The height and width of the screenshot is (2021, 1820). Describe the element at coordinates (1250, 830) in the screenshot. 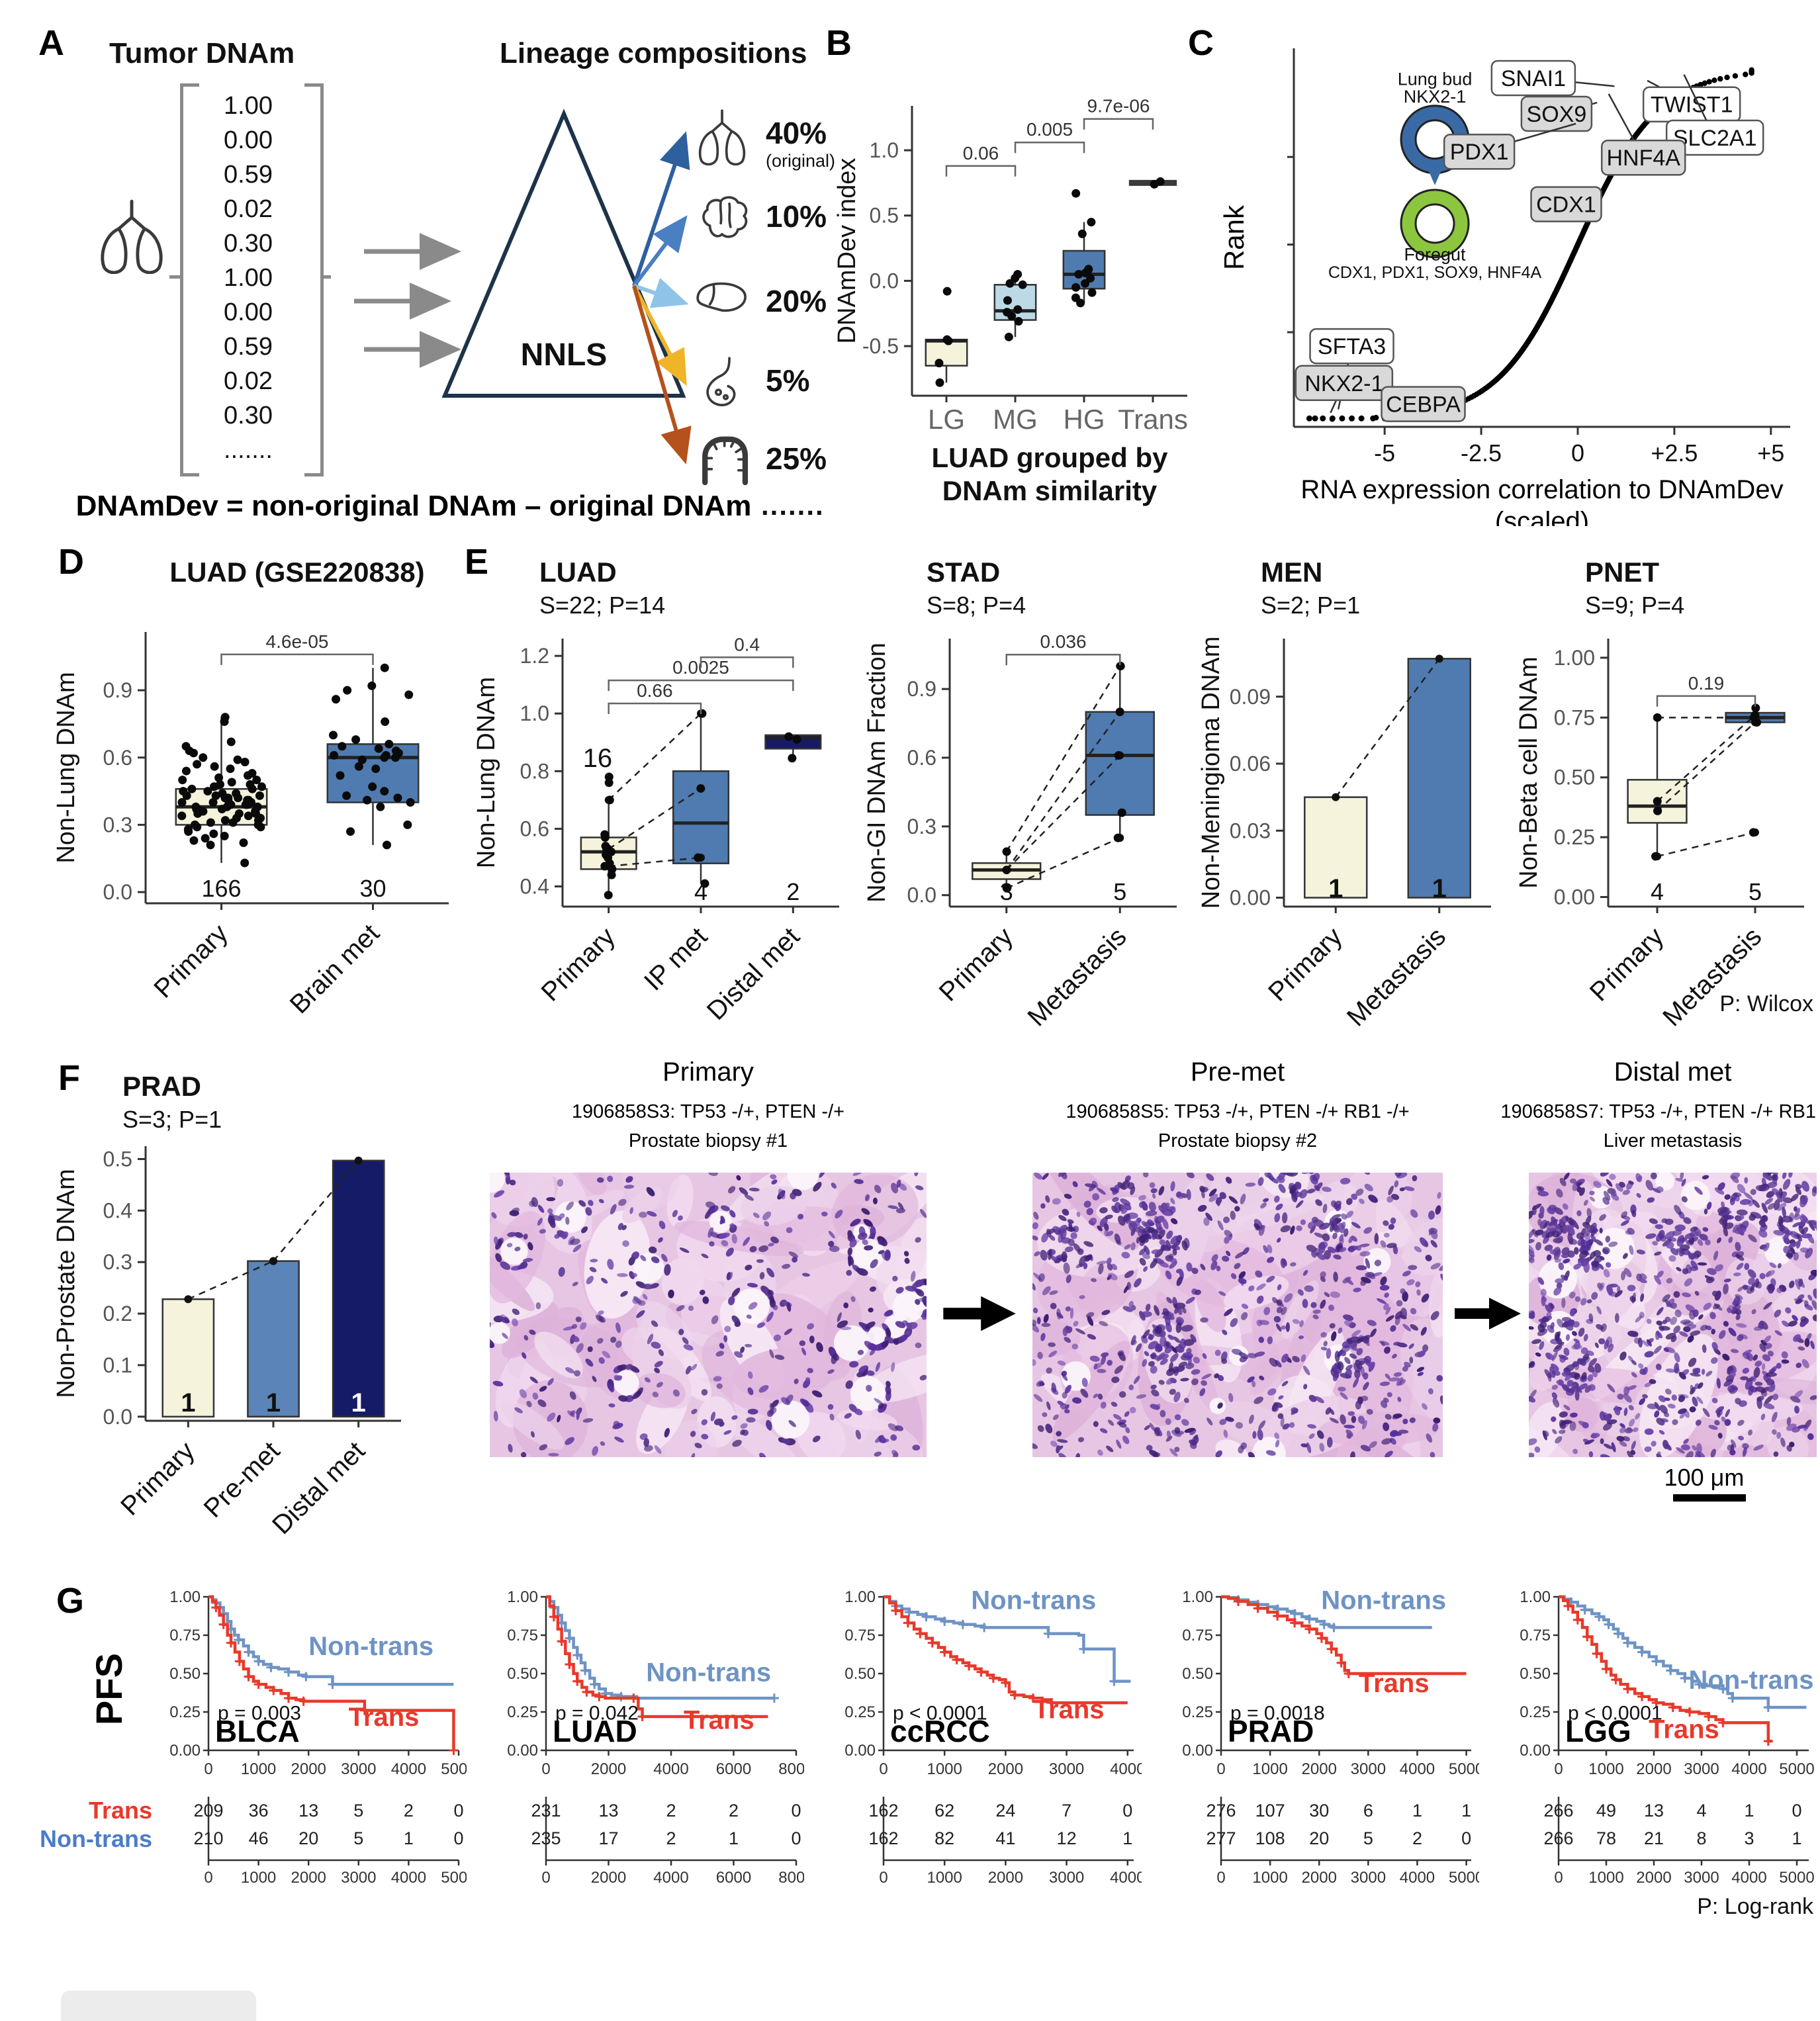

I see `svg-text: 0.03` at that location.